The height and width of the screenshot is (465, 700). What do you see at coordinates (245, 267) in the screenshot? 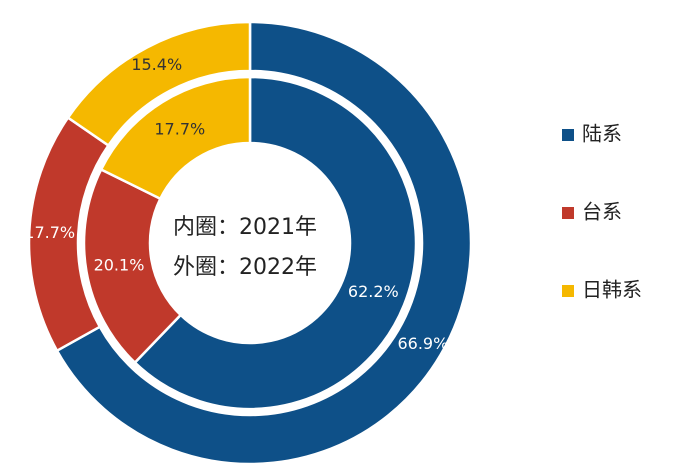
I see `center-annotation: 外圈：2022年` at bounding box center [245, 267].